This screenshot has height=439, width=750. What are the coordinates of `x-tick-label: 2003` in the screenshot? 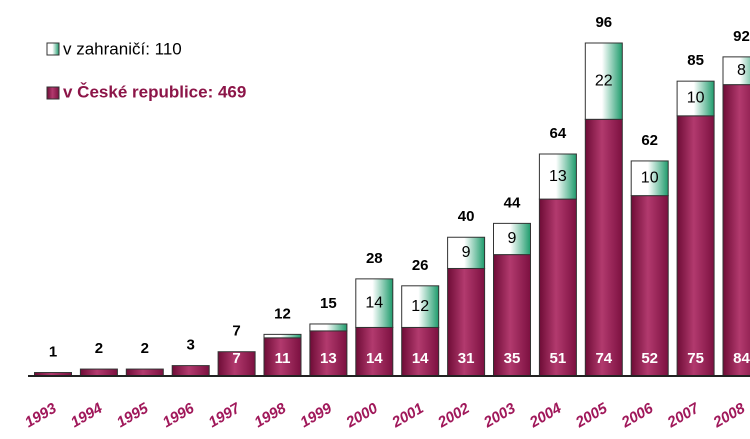 It's located at (499, 416).